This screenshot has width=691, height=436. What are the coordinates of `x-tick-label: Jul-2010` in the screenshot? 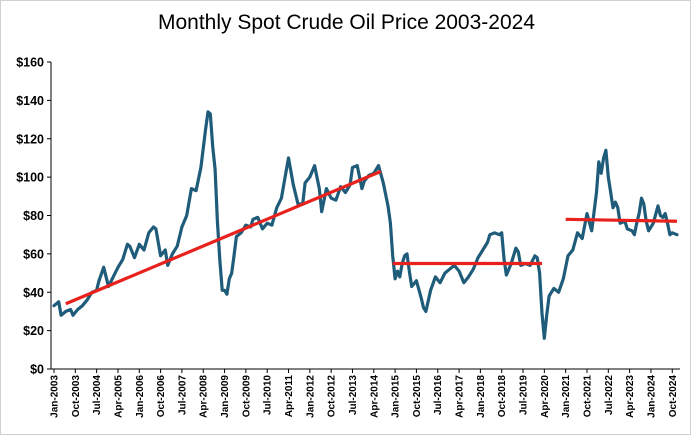 It's located at (268, 395).